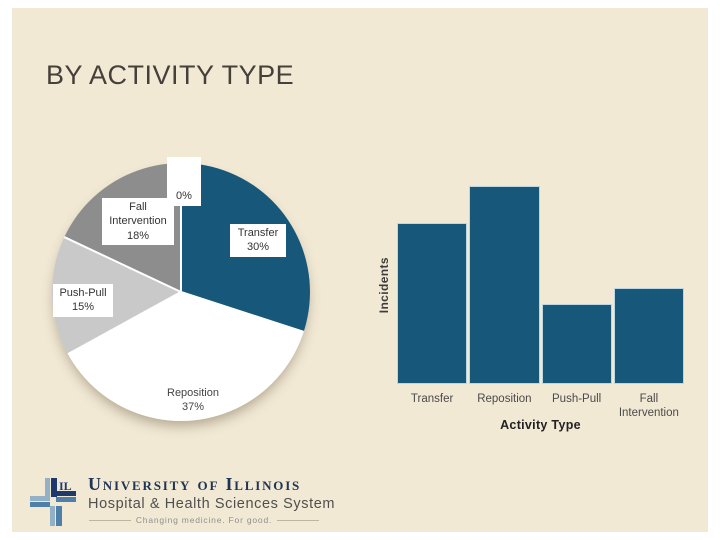 This screenshot has height=540, width=720. What do you see at coordinates (184, 195) in the screenshot?
I see `pie-label-zero-pct: 0%` at bounding box center [184, 195].